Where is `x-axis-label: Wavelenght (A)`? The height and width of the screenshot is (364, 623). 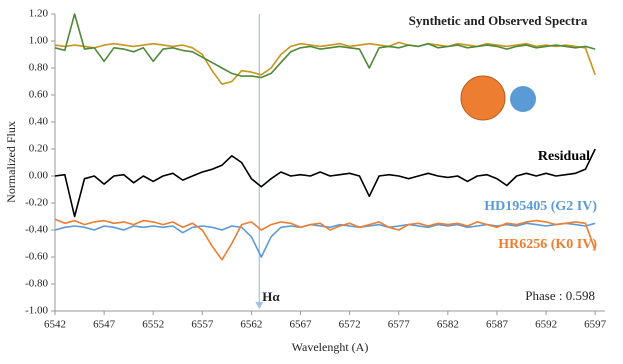 x-axis-label: Wavelenght (A) is located at coordinates (330, 347).